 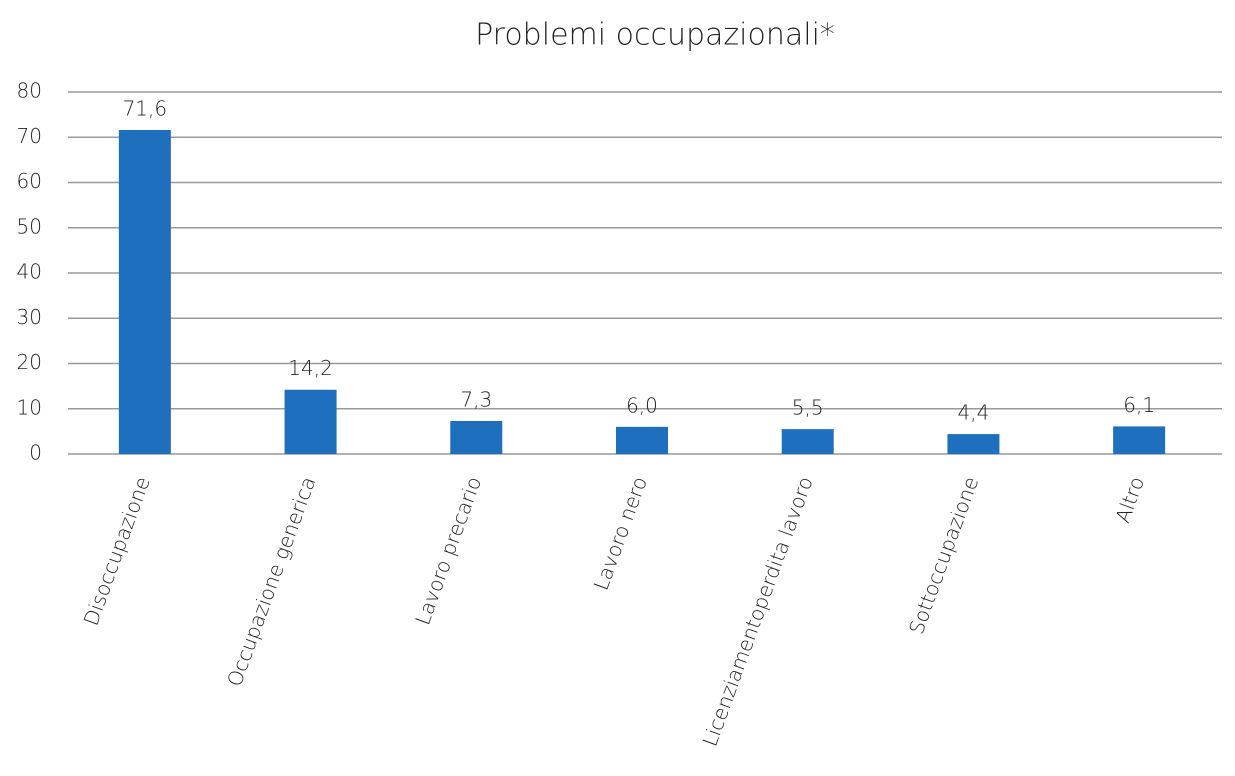 What do you see at coordinates (35, 453) in the screenshot?
I see `y-tick-label: 0` at bounding box center [35, 453].